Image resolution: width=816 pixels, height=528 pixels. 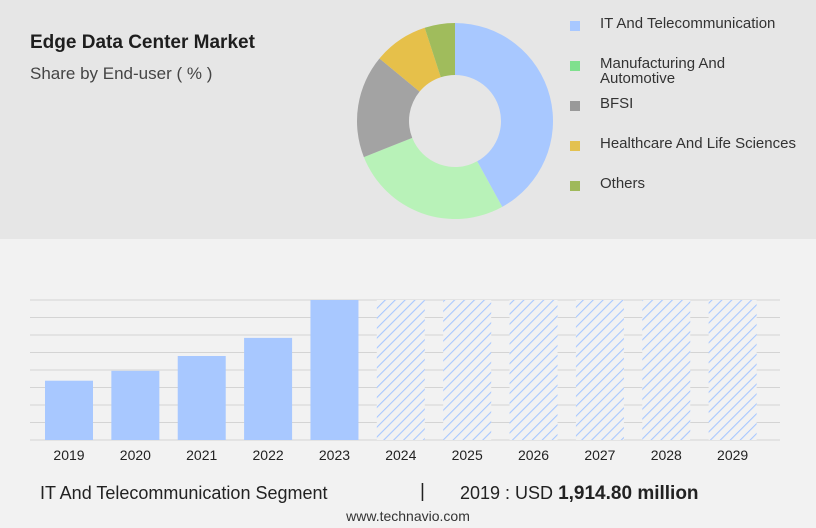 What do you see at coordinates (628, 493) in the screenshot?
I see `footer-value-amount: 1,914.80 million` at bounding box center [628, 493].